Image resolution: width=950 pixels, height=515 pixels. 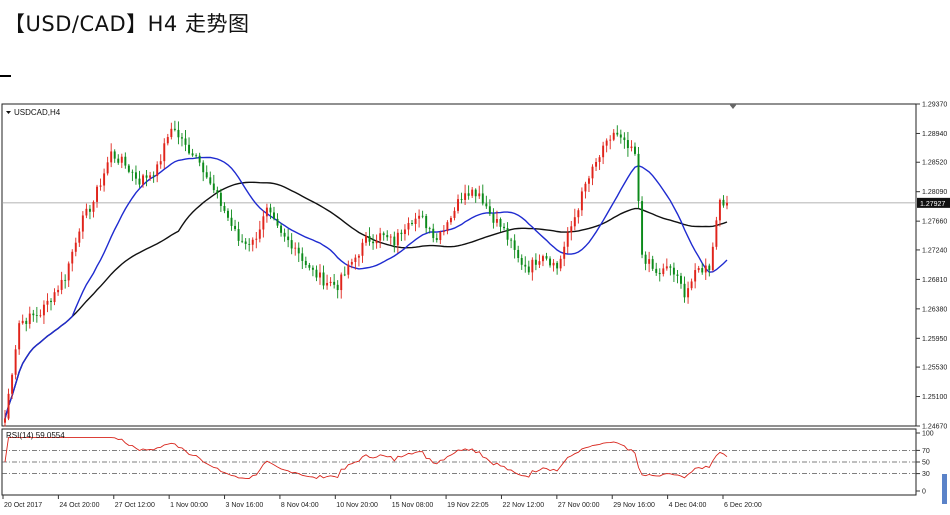 What do you see at coordinates (5, 76) in the screenshot?
I see `title-underline` at bounding box center [5, 76].